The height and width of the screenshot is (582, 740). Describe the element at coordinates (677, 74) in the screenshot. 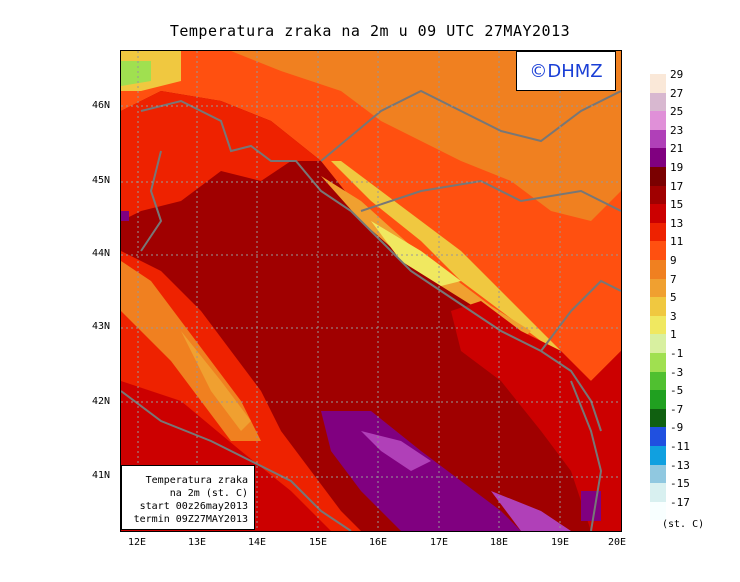

I see `legend-label: 29` at that location.